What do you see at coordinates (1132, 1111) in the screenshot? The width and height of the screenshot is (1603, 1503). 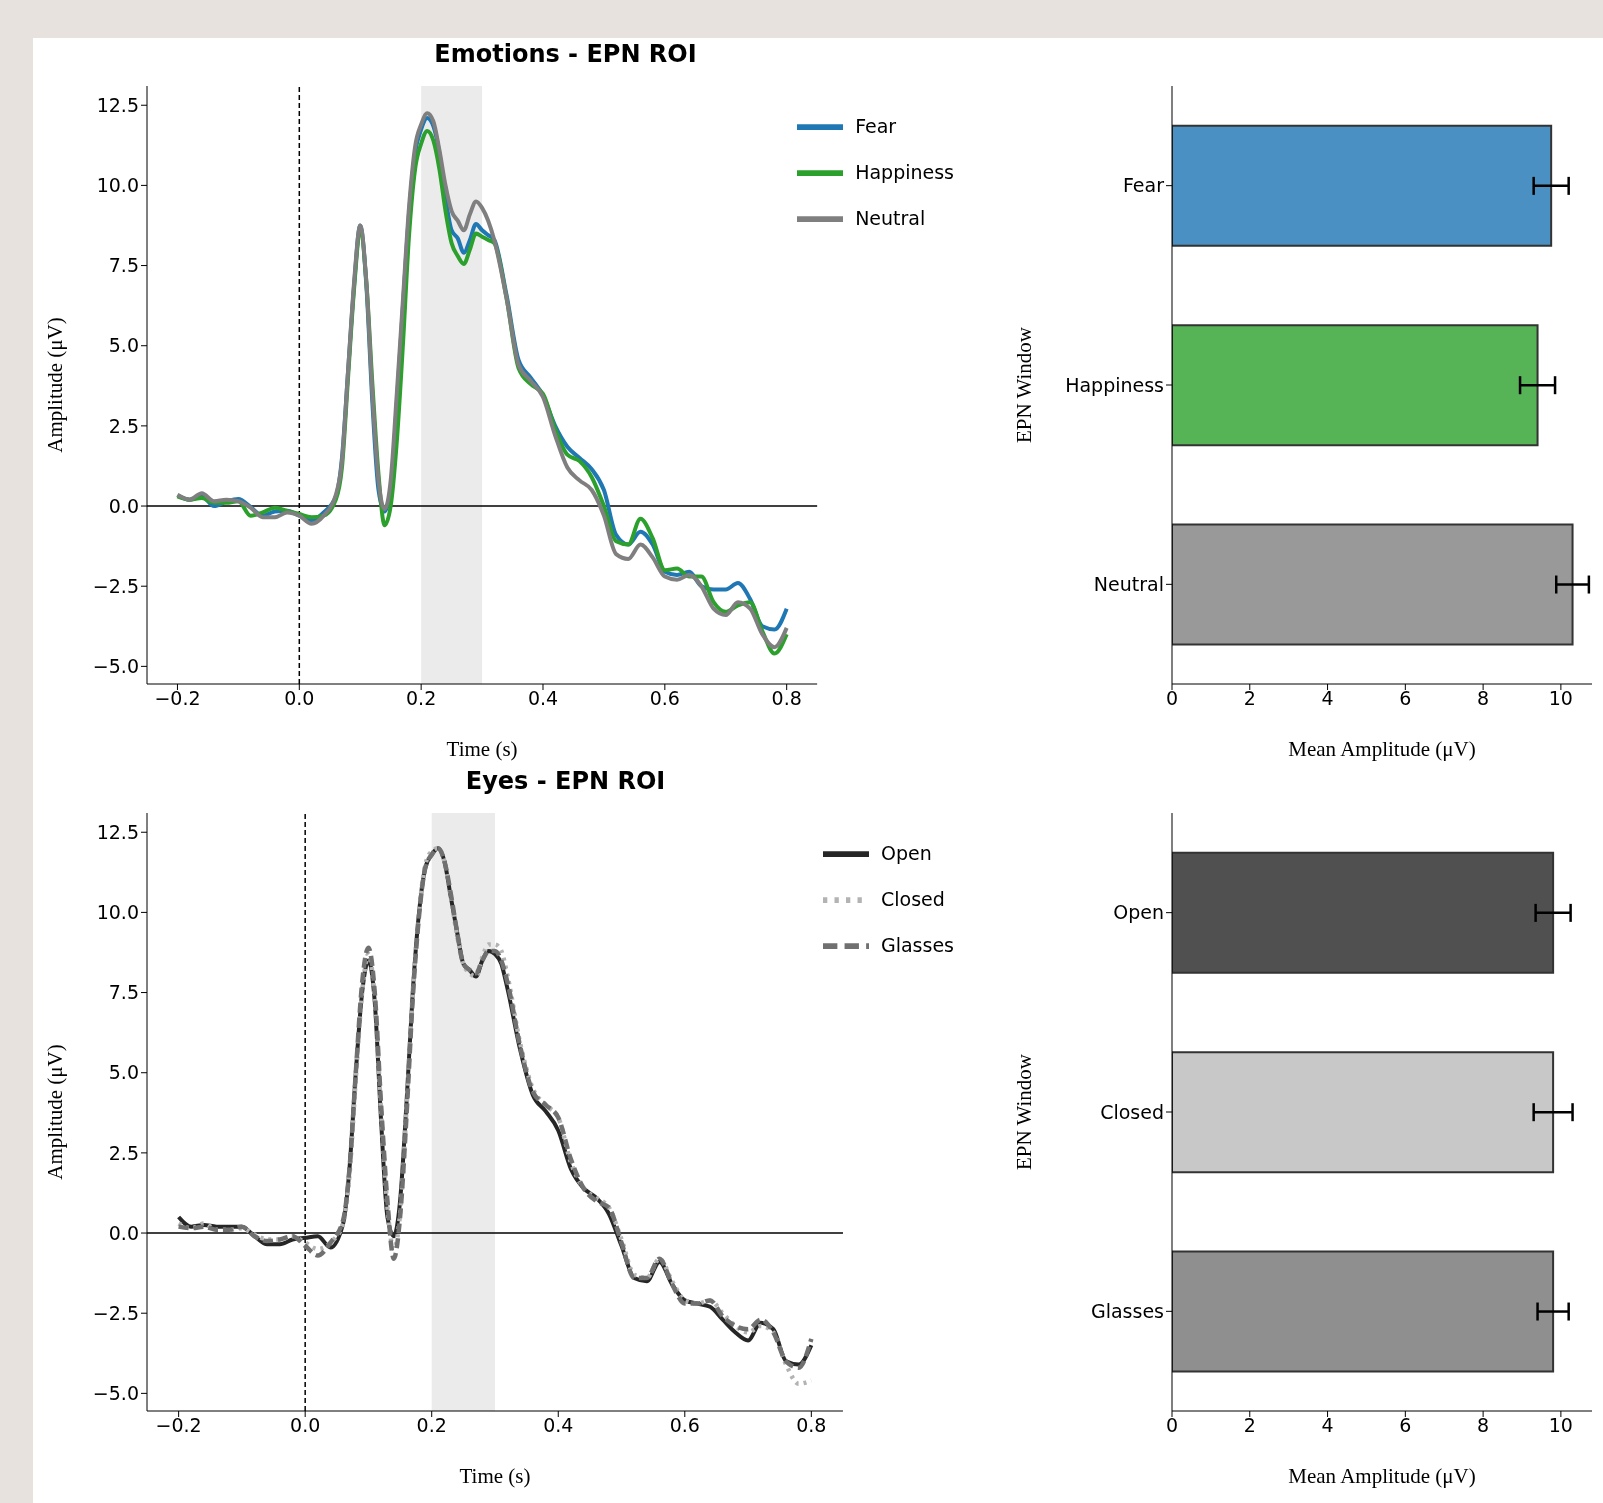 I see `y-tick-label: Closed` at bounding box center [1132, 1111].